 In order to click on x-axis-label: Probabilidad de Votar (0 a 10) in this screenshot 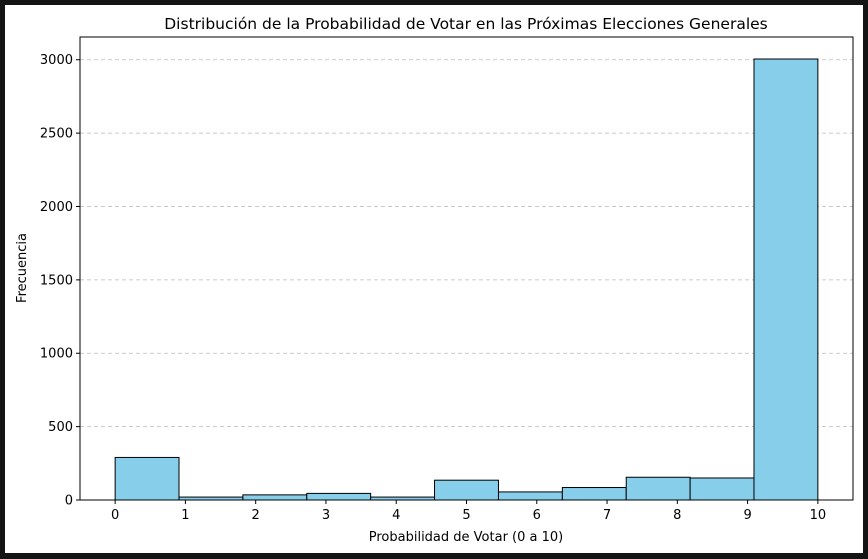, I will do `click(466, 537)`.